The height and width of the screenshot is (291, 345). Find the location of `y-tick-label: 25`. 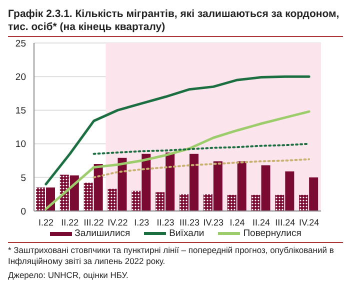

y-tick-label: 25 is located at coordinates (20, 44).